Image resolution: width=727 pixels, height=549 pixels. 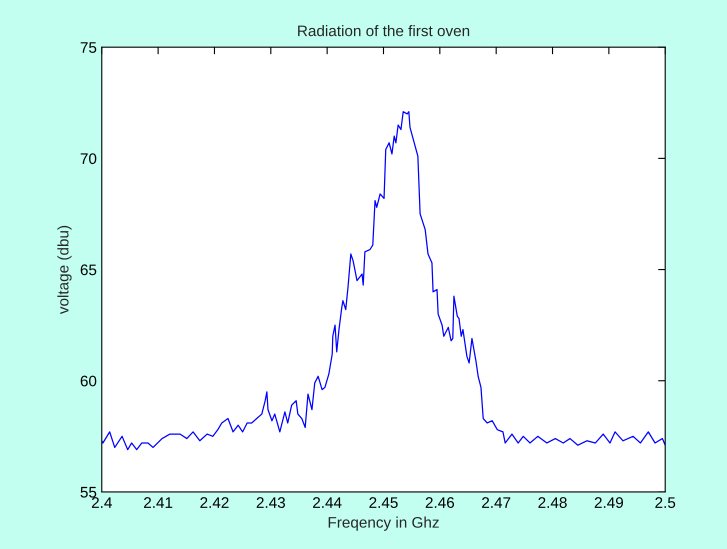 What do you see at coordinates (214, 502) in the screenshot?
I see `x-tick-label: 2.42` at bounding box center [214, 502].